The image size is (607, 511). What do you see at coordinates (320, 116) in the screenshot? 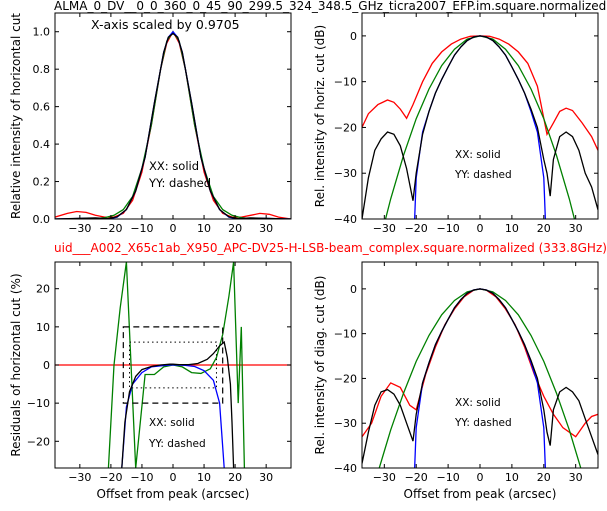
I see `y-axis-label: Rel. intensity of horiz. cut (dB)` at bounding box center [320, 116].